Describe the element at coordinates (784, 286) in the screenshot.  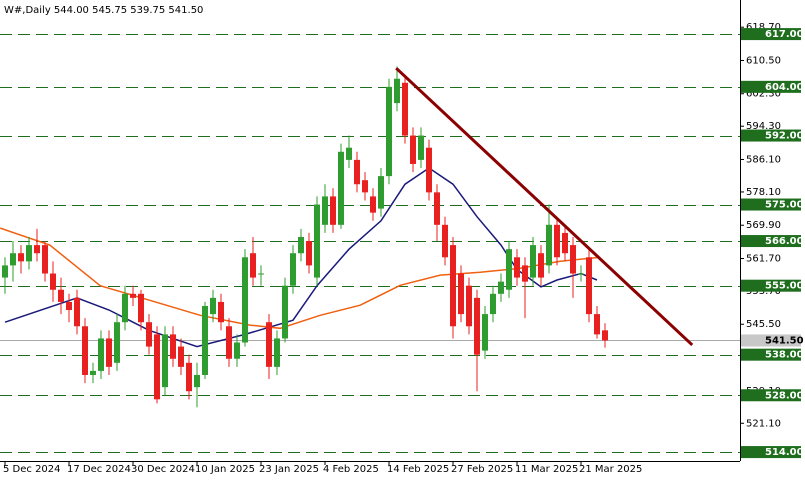
I see `level-label: 555.00` at that location.